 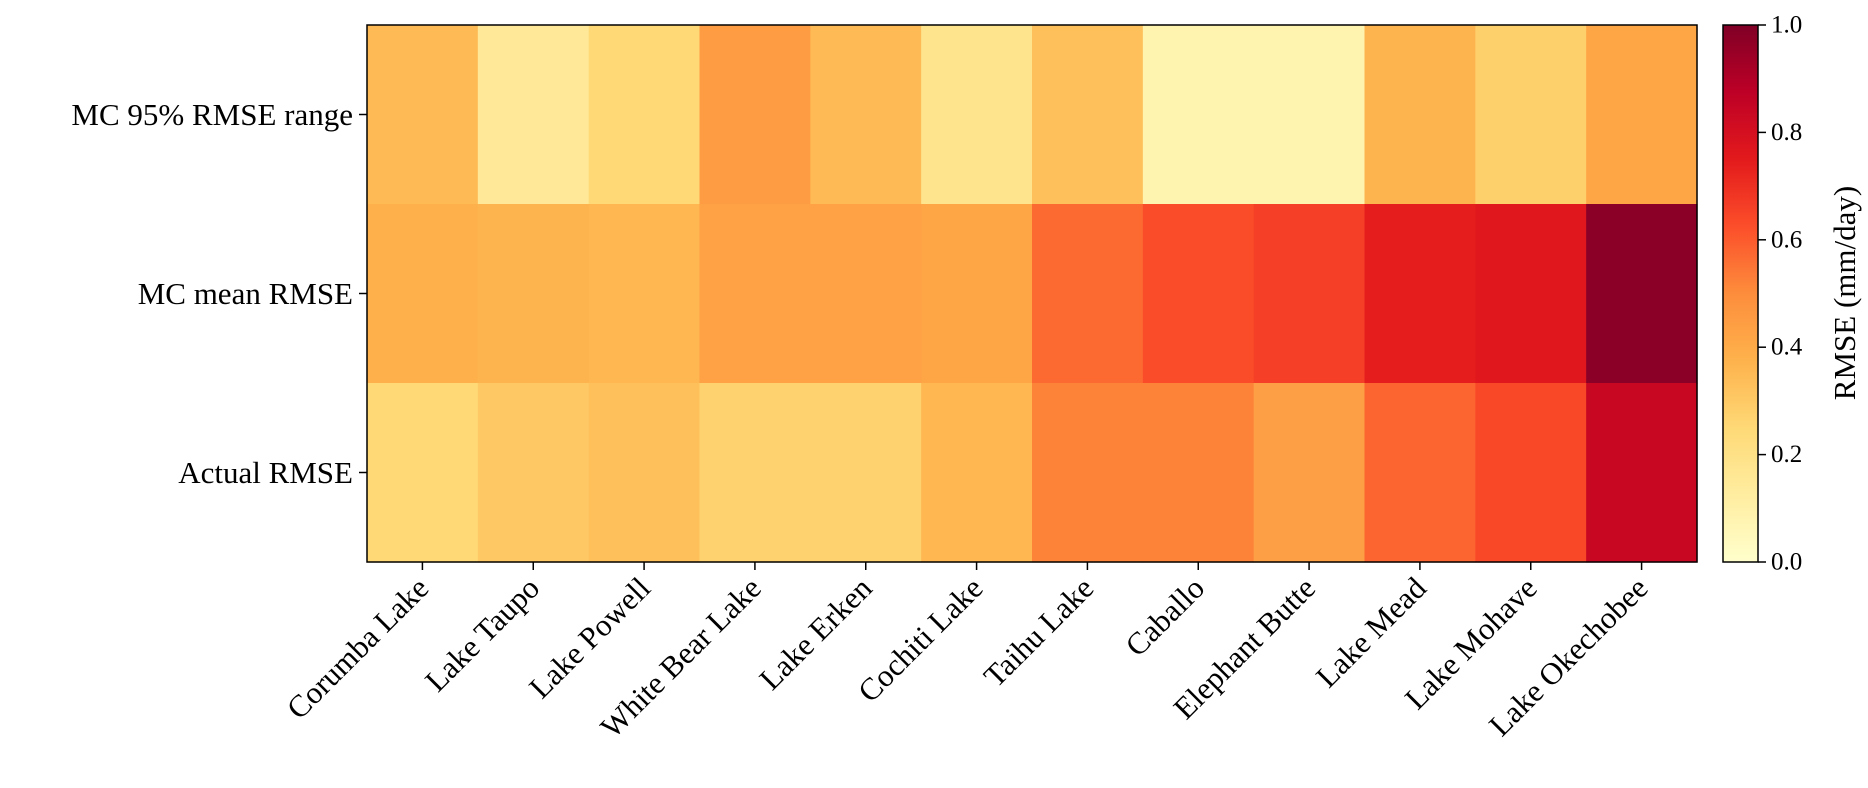 I want to click on y-tick-label: Actual RMSE, so click(x=265, y=472).